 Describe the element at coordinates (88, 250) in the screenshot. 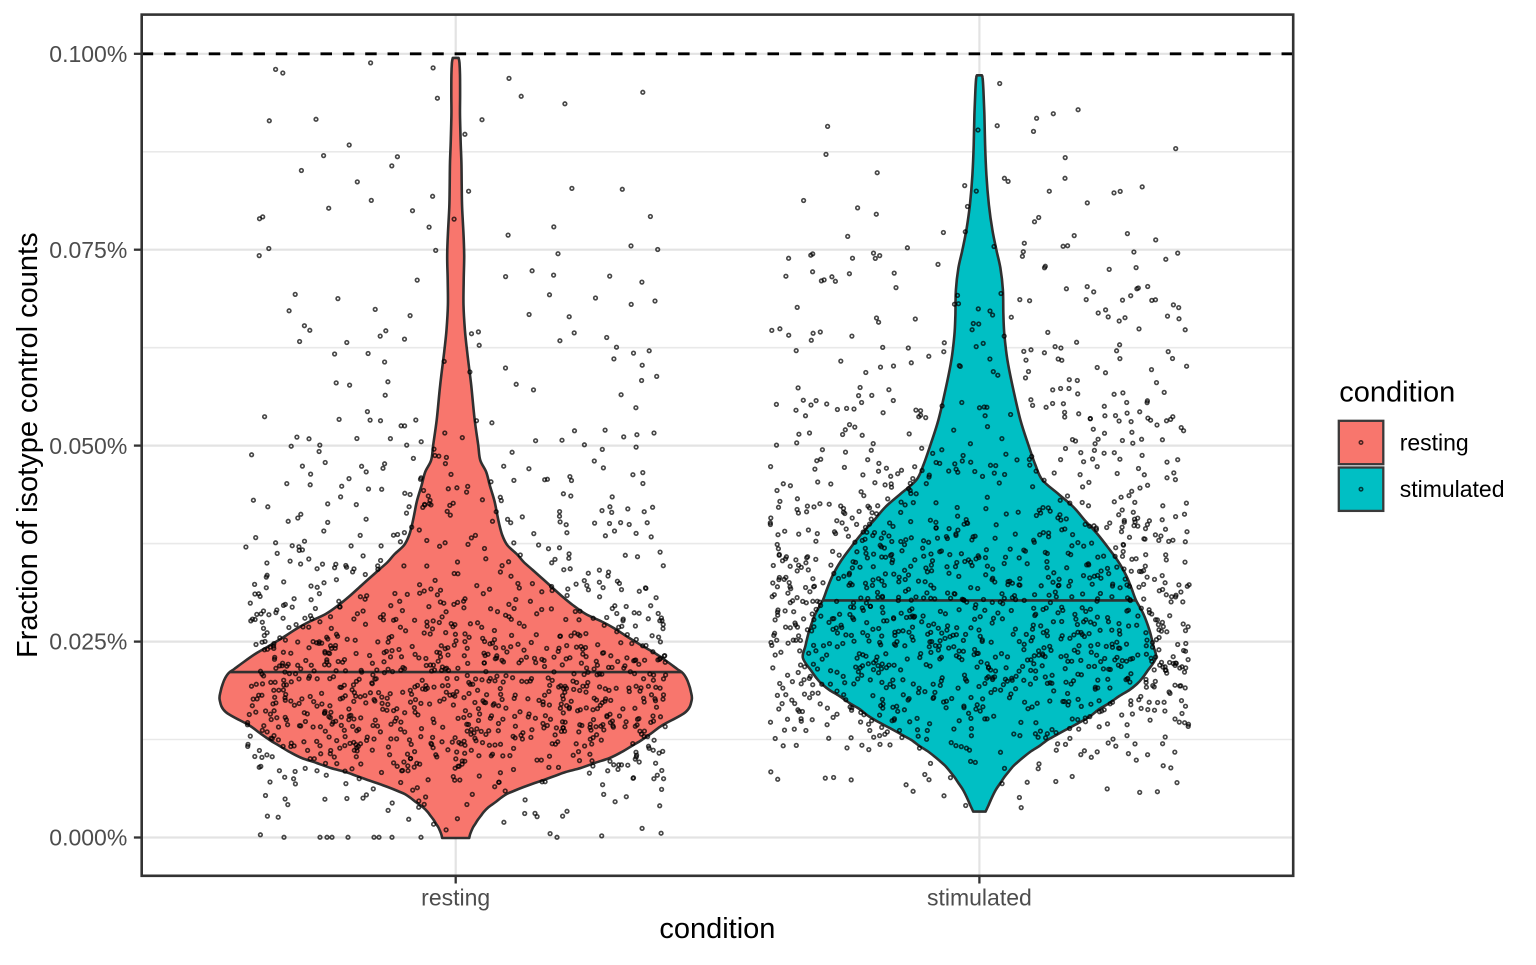

I see `svg-text: 0.075%` at that location.